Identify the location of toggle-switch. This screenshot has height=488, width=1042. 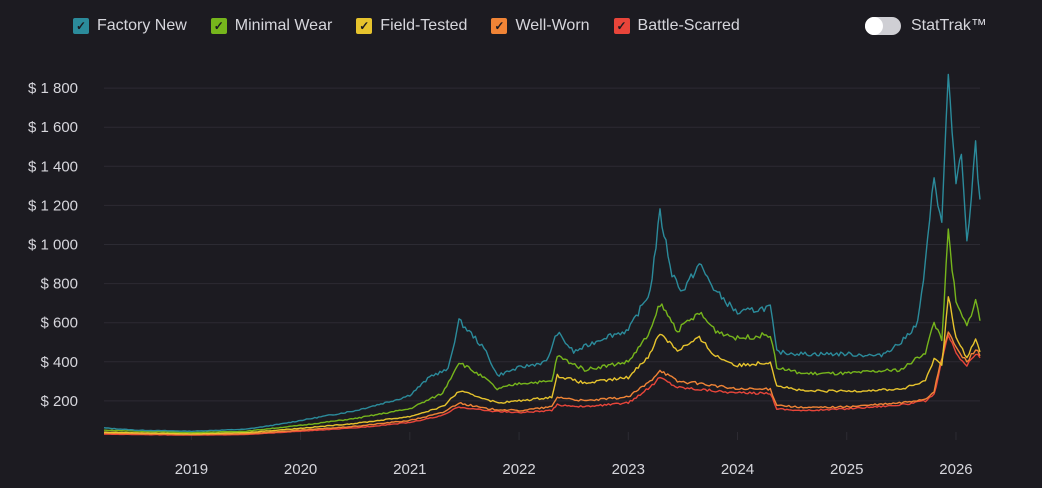
(883, 26).